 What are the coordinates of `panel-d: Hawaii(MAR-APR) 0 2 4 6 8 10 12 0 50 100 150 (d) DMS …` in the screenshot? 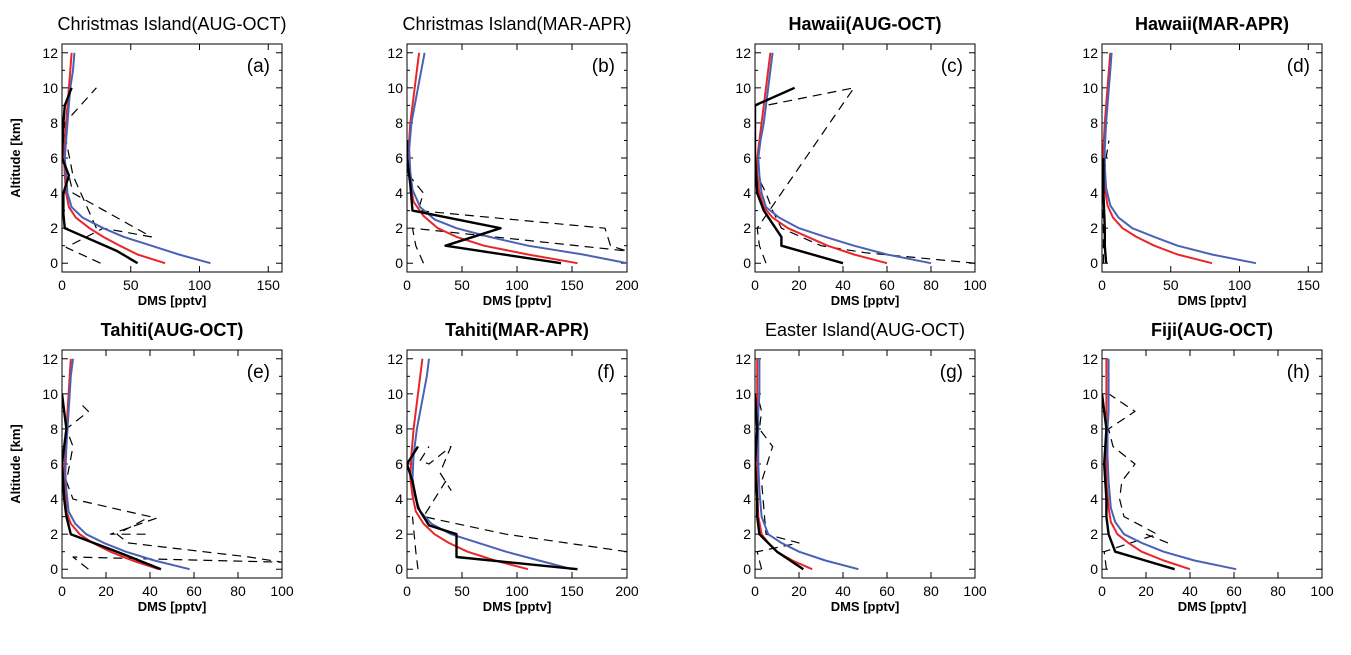 It's located at (1202, 161).